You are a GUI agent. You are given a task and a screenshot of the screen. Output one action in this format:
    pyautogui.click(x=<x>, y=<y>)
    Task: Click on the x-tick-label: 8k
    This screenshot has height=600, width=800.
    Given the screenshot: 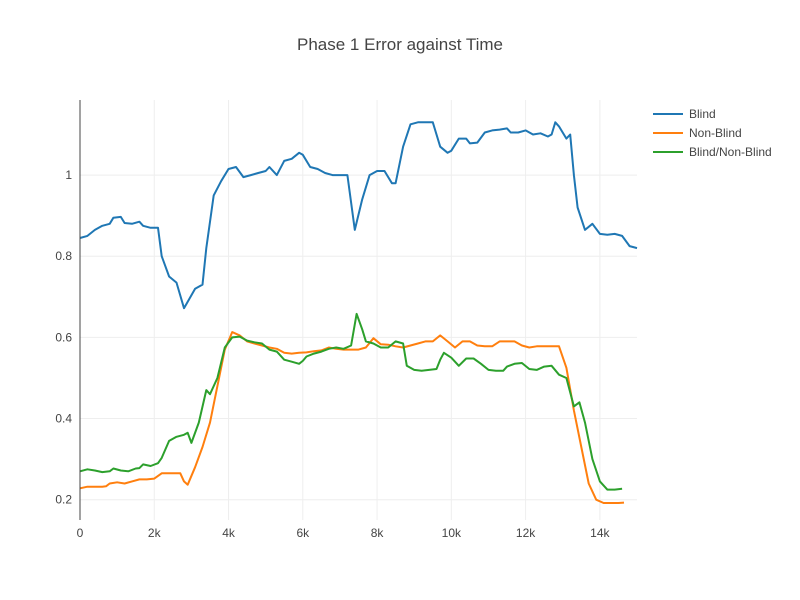 What is the action you would take?
    pyautogui.click(x=378, y=533)
    